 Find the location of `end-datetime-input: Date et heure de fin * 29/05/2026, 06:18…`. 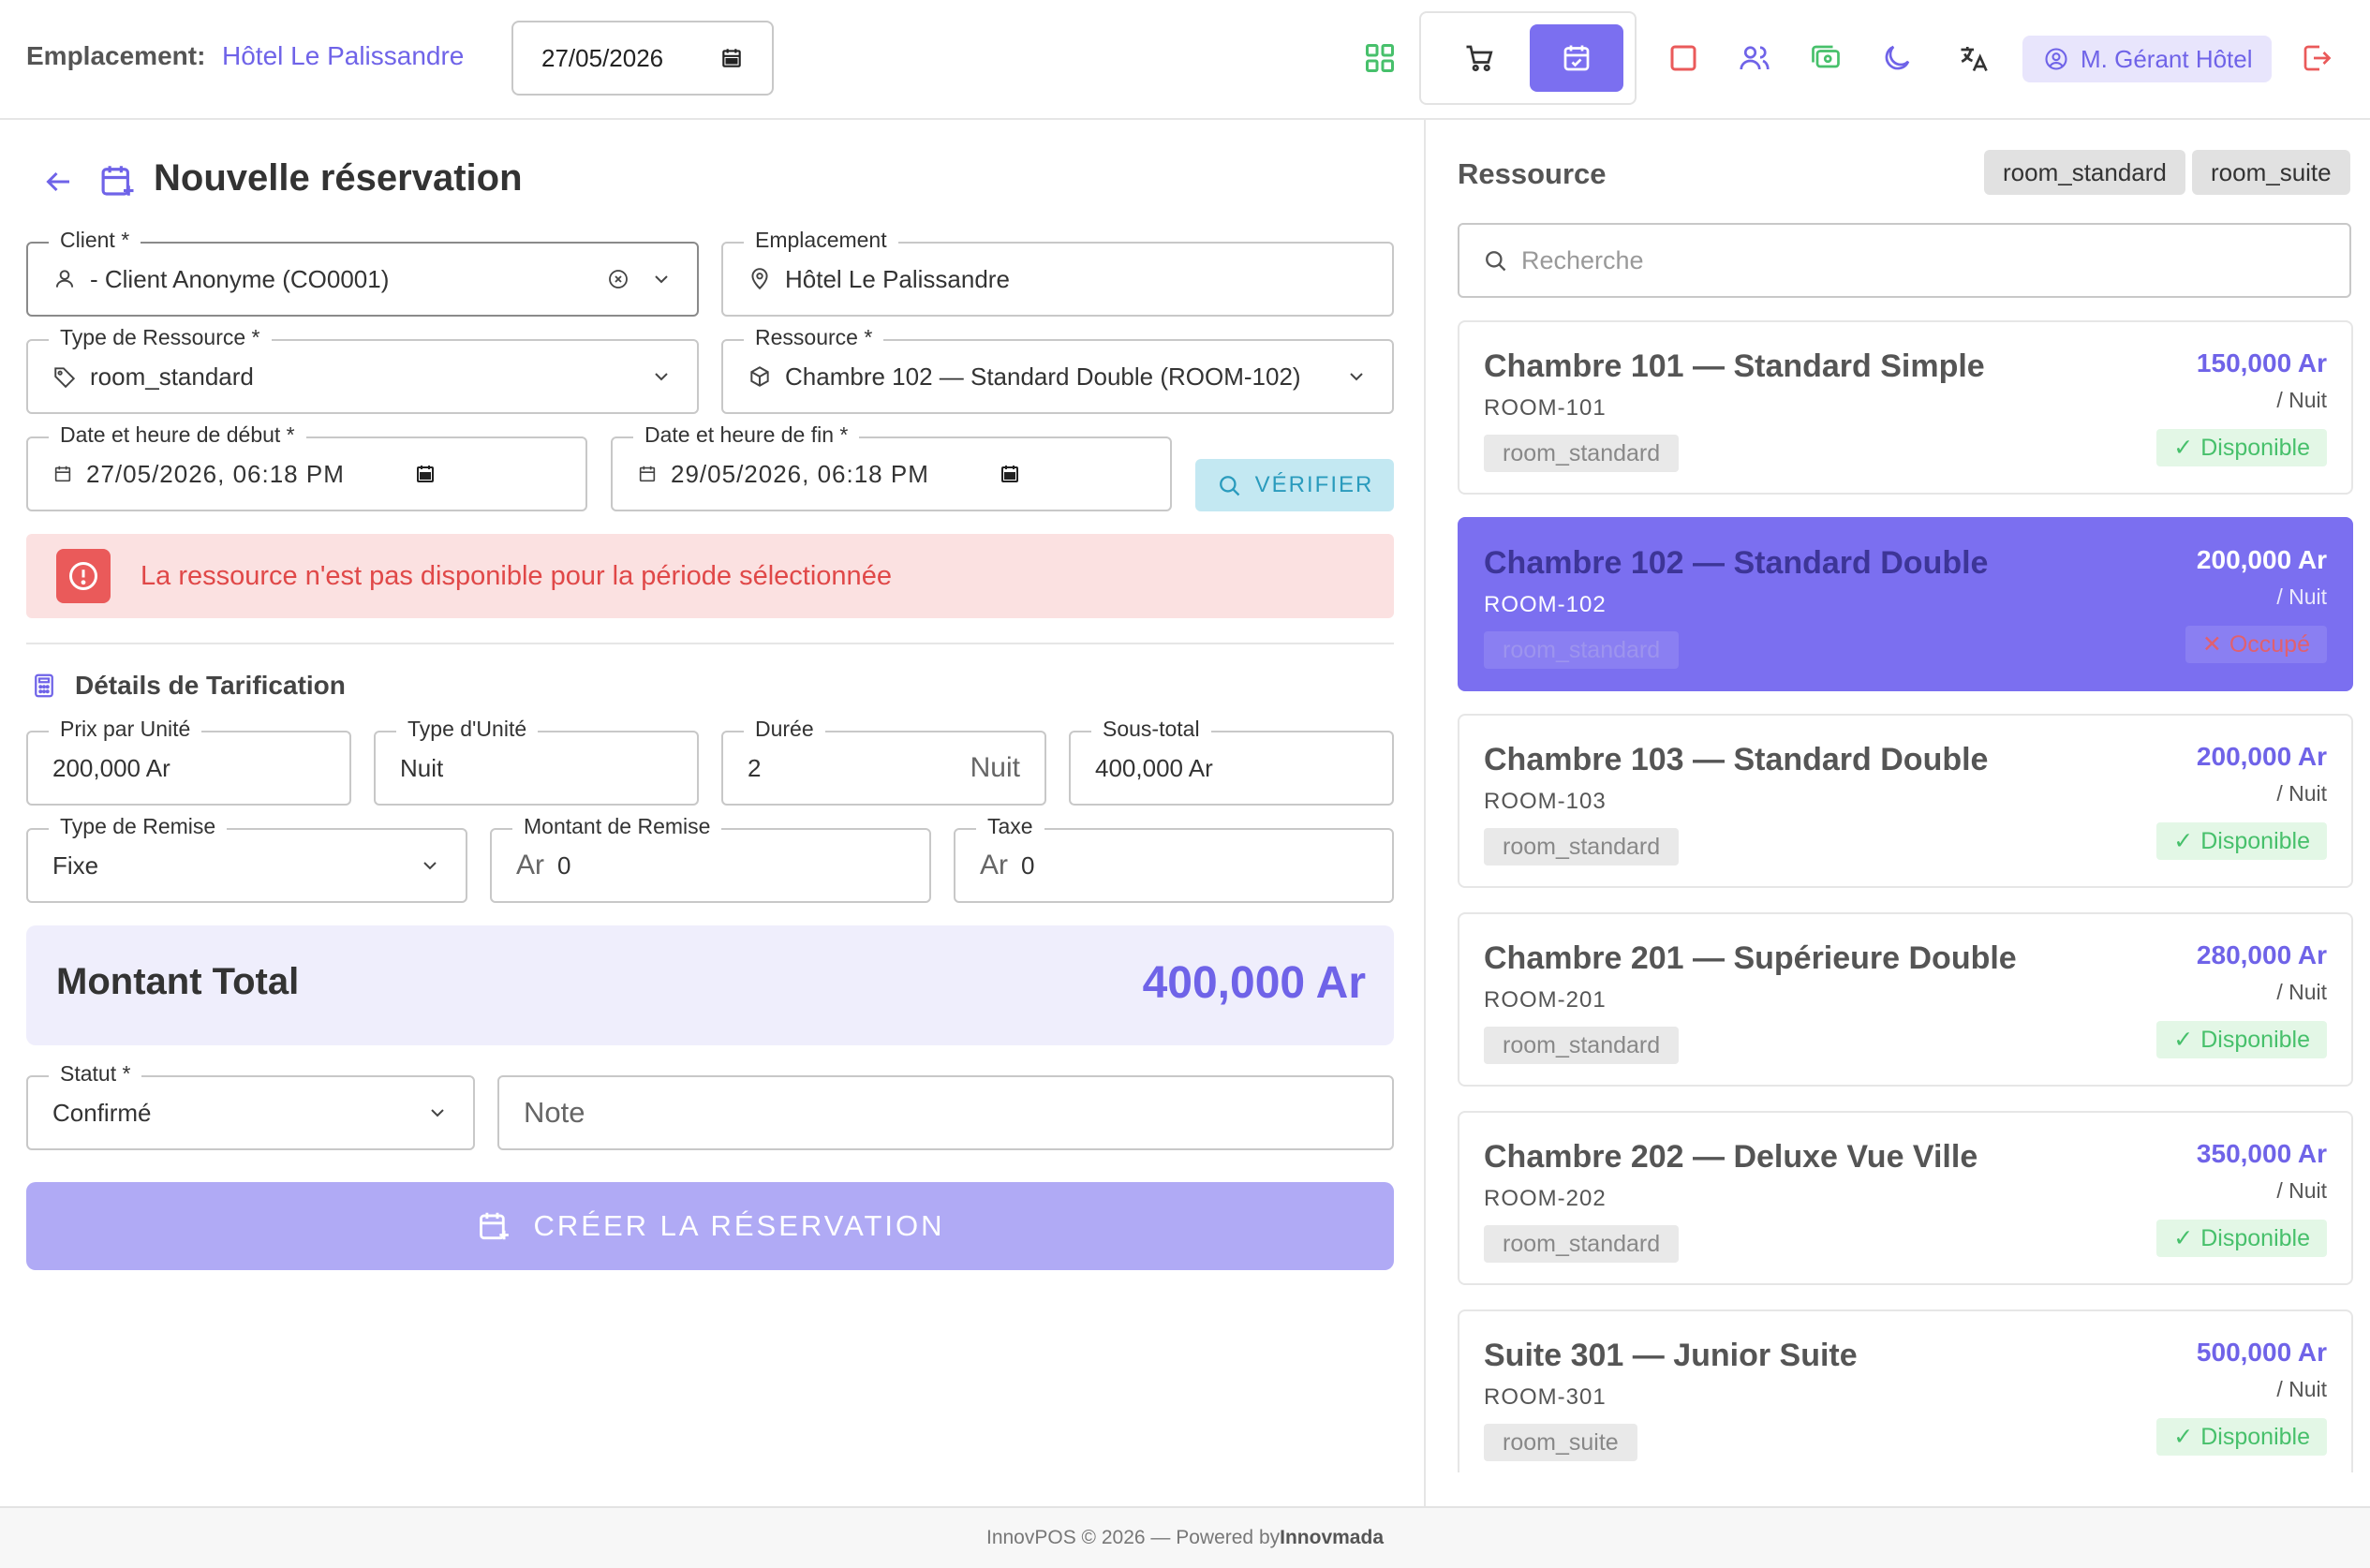

end-datetime-input: Date et heure de fin * 29/05/2026, 06:18… is located at coordinates (892, 466).